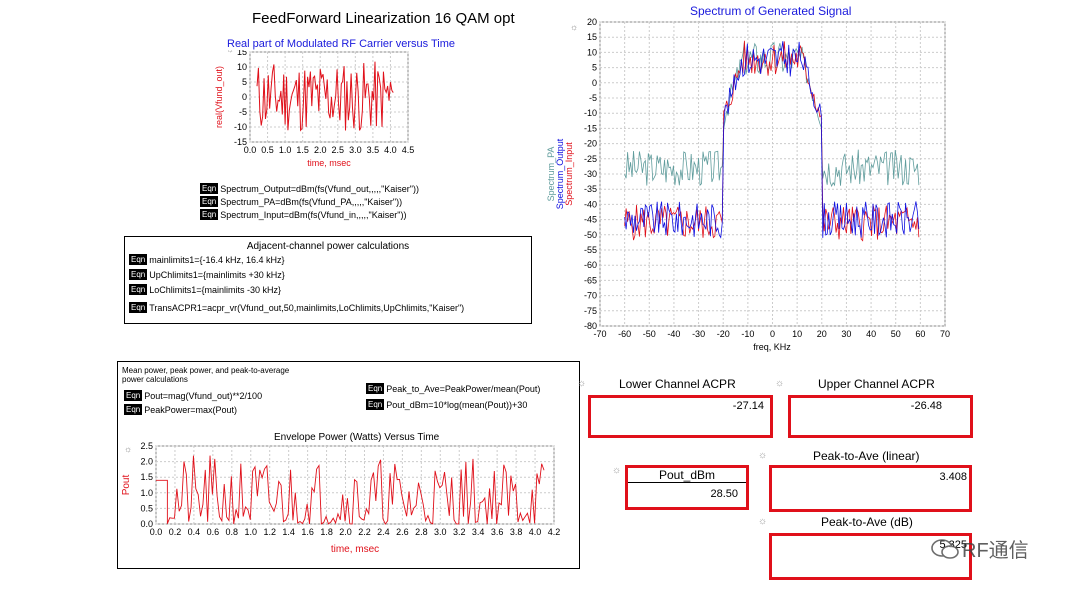  Describe the element at coordinates (364, 532) in the screenshot. I see `x-tick-label: 2.2` at that location.